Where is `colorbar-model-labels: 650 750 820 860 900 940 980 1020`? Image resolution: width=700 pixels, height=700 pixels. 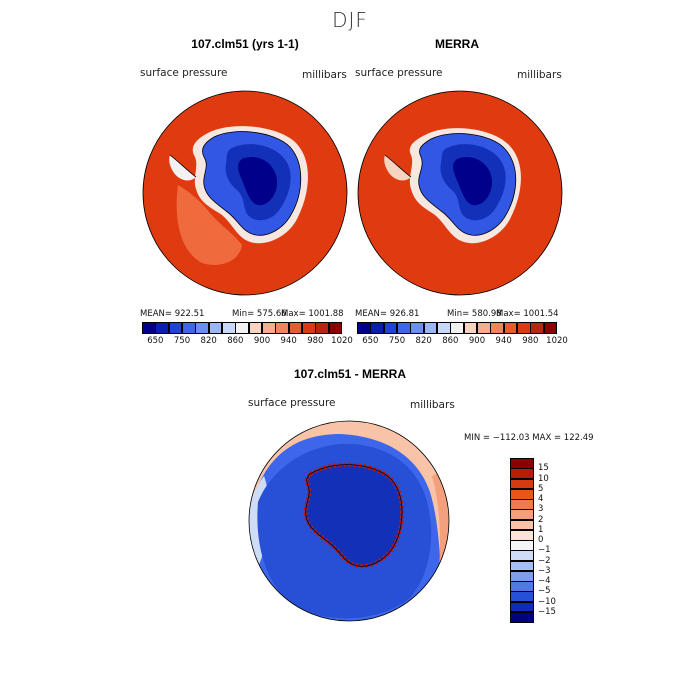
colorbar-model-labels: 650 750 820 860 900 940 980 1020 is located at coordinates (247, 342).